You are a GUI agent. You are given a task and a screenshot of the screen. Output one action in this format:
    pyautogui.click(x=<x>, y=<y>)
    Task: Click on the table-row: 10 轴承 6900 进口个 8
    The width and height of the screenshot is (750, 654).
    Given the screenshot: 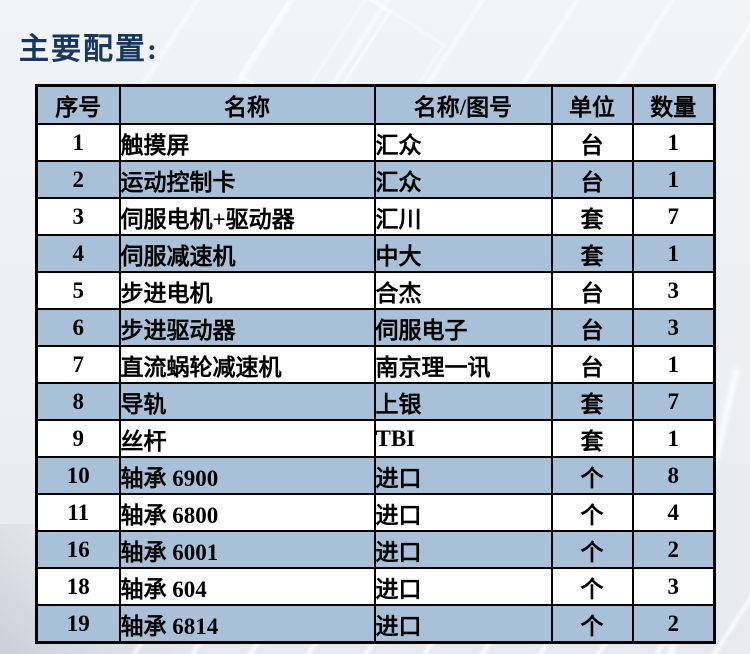 What is the action you would take?
    pyautogui.click(x=375, y=475)
    